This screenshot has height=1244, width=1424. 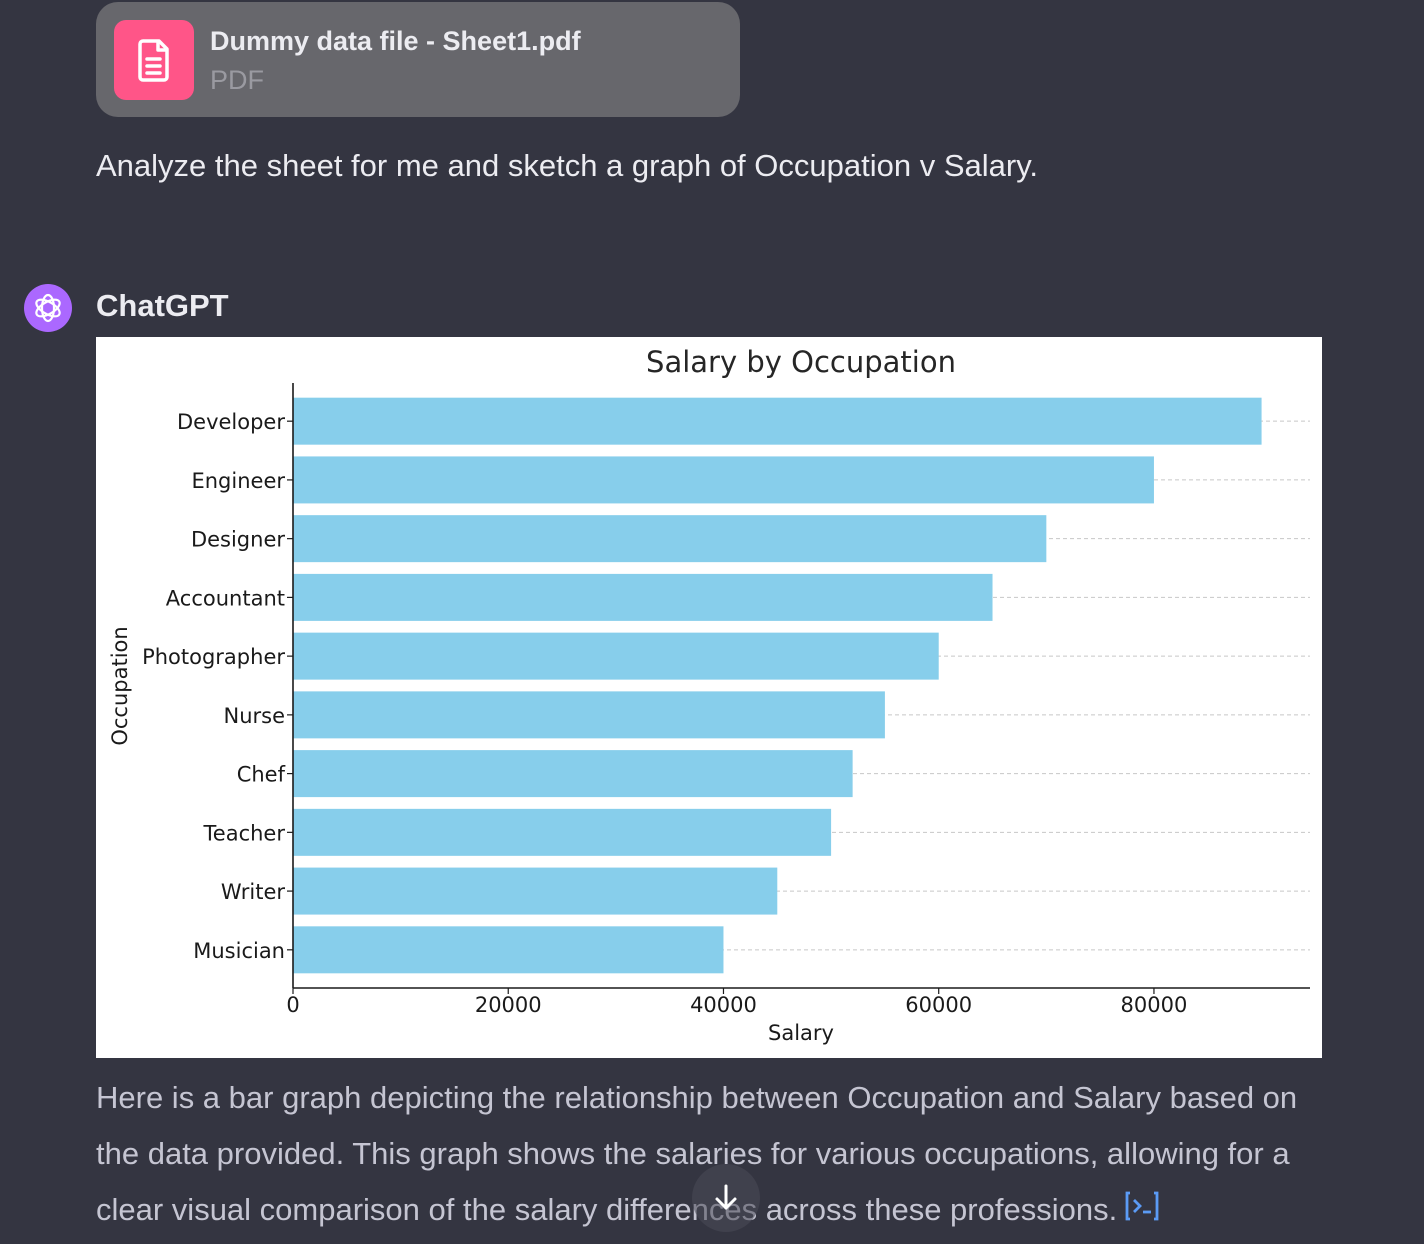 What do you see at coordinates (723, 1005) in the screenshot?
I see `x-tick-label: 40000` at bounding box center [723, 1005].